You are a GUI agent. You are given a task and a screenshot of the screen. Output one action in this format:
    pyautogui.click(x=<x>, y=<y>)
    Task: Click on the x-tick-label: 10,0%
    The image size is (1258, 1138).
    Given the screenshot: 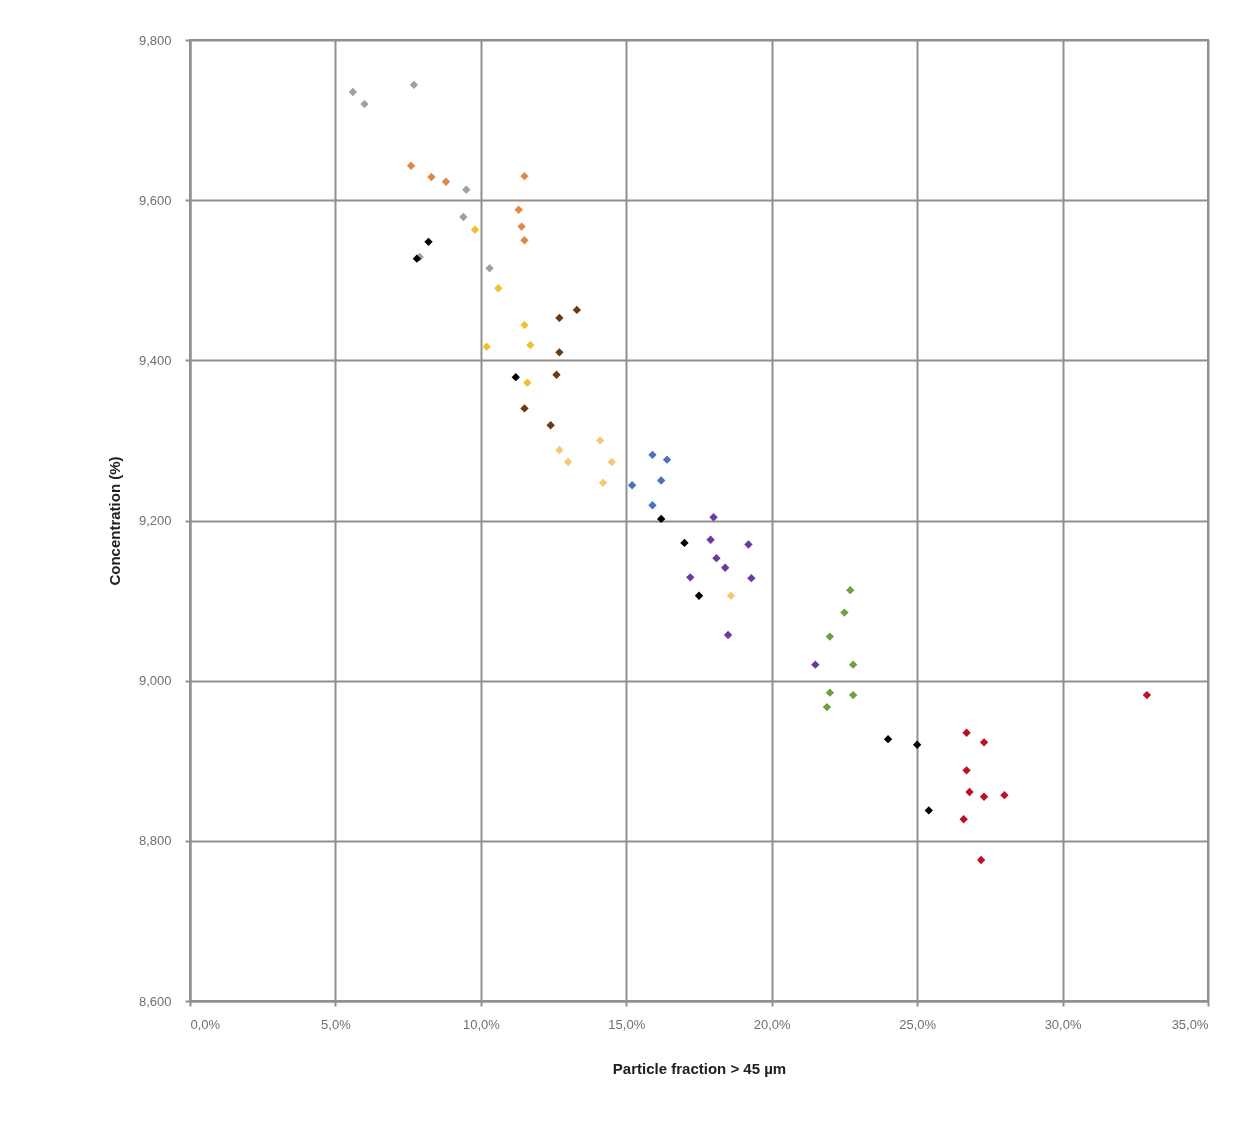 What is the action you would take?
    pyautogui.click(x=481, y=1024)
    